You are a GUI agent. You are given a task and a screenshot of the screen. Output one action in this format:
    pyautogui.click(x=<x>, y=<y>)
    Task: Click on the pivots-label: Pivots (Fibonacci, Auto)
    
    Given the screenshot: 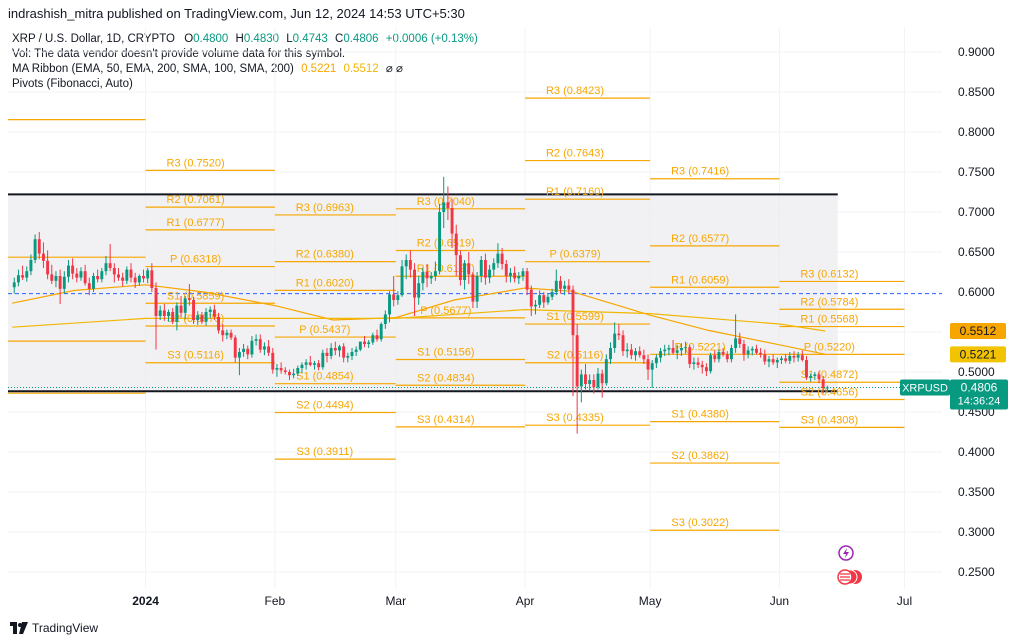 What is the action you would take?
    pyautogui.click(x=72, y=84)
    